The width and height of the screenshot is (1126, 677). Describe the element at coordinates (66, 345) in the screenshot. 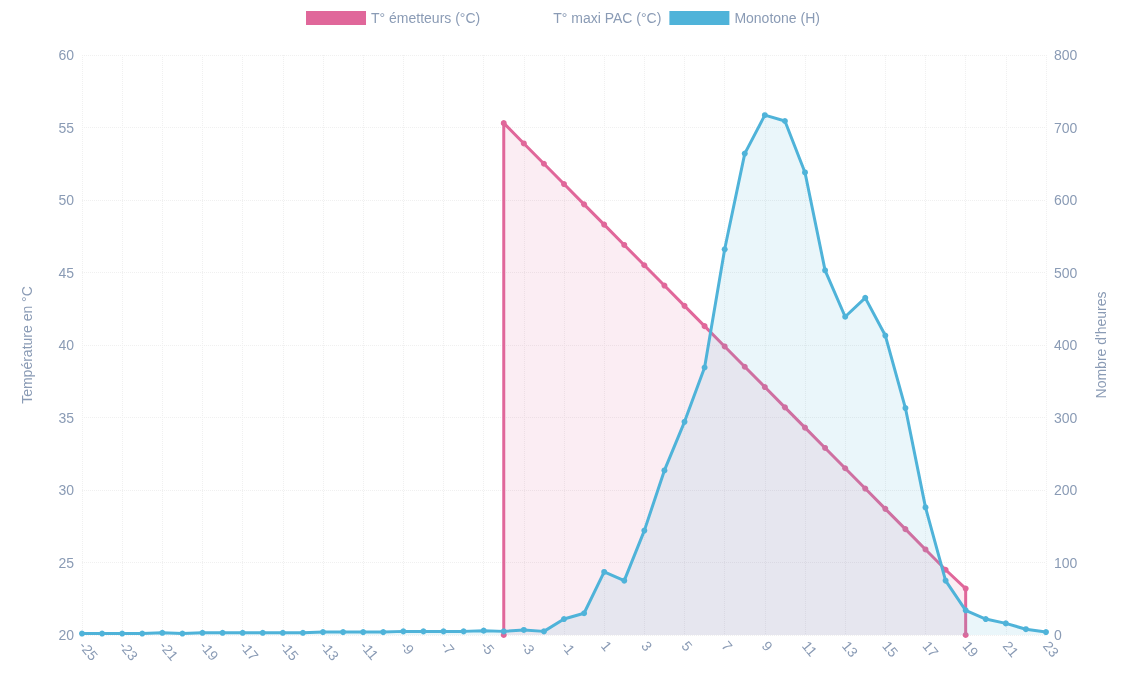

I see `y-tick-label: 40` at that location.